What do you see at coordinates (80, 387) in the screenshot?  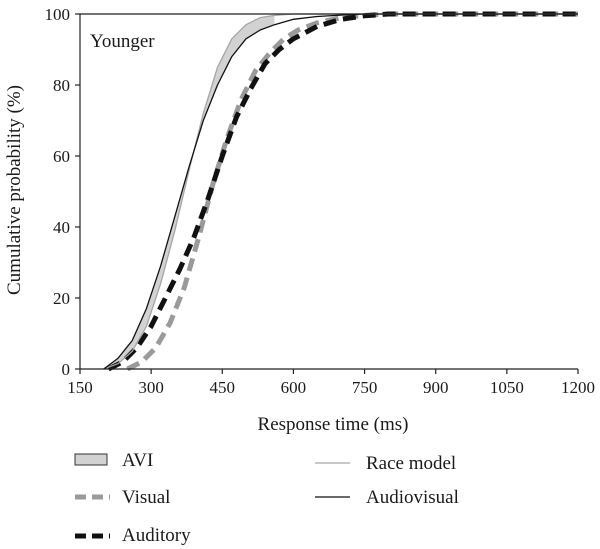 I see `x-tick-label: 150` at bounding box center [80, 387].